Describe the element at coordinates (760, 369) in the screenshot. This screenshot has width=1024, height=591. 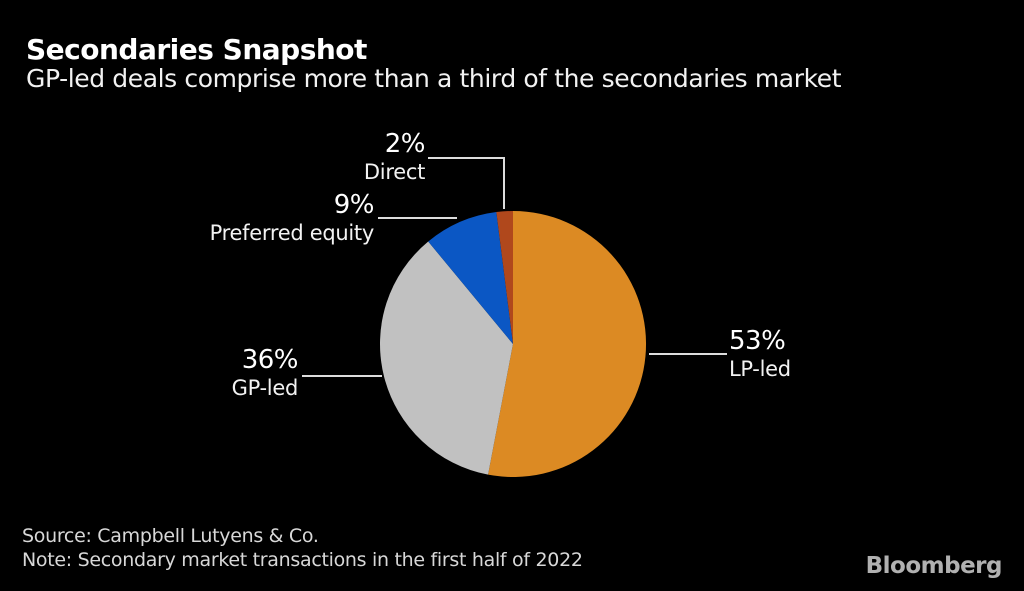
I see `callout-lp-led-name: LP-led` at that location.